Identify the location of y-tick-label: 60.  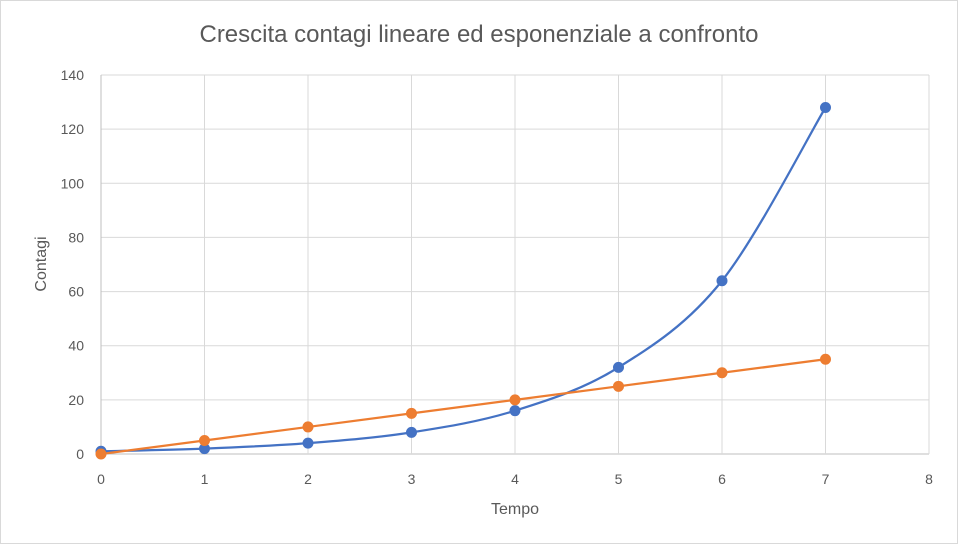
(76, 292).